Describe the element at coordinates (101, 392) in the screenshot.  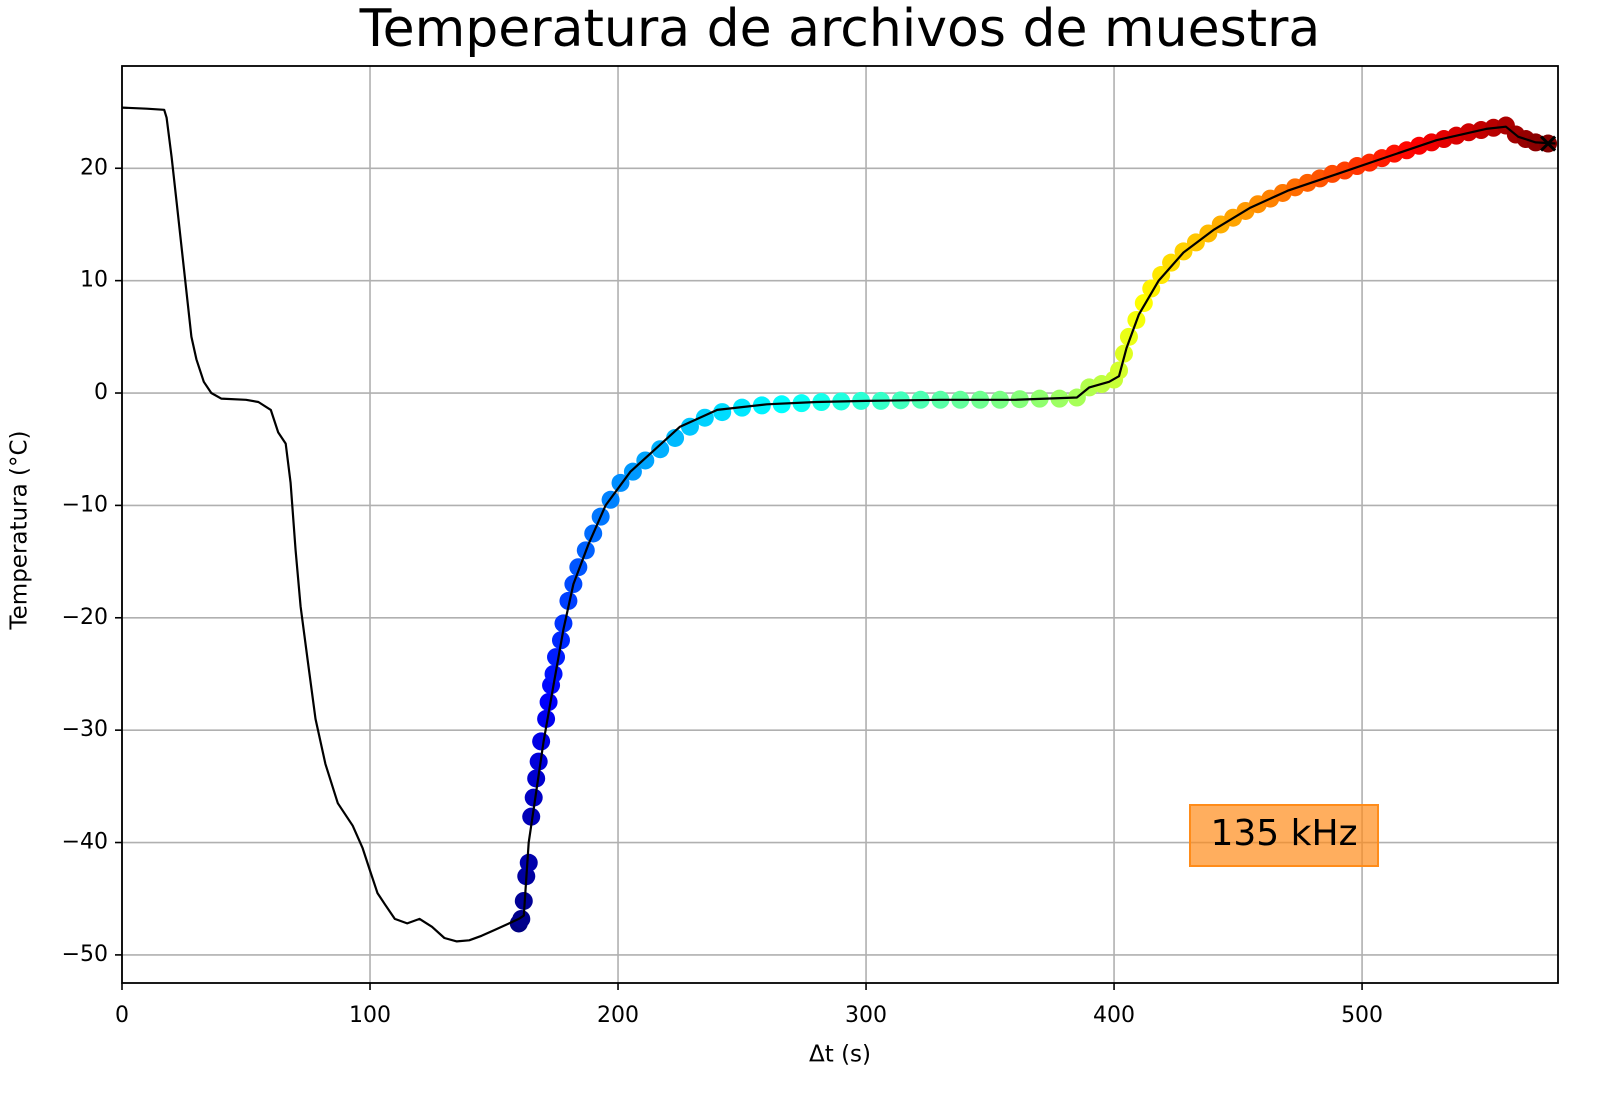
I see `y-tick-label: 0` at that location.